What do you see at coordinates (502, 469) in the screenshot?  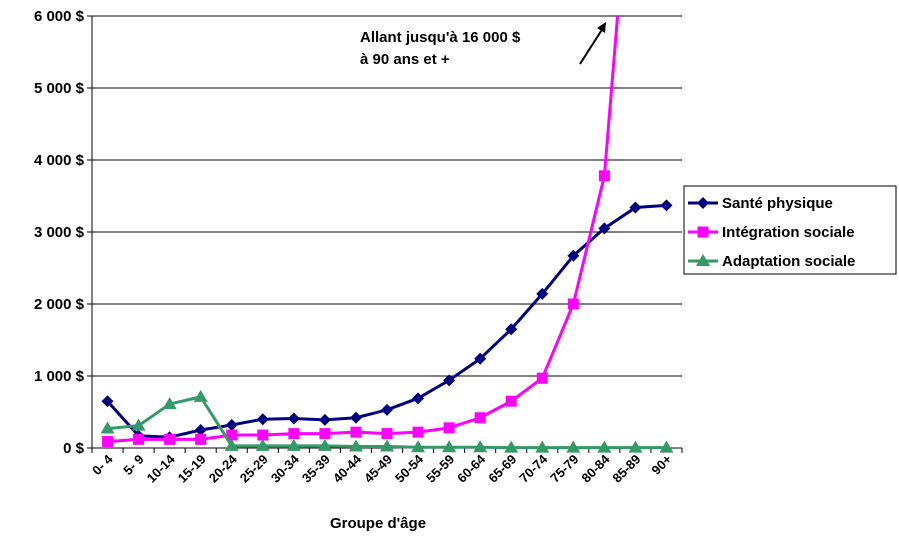 I see `x-tick-label: 65-69` at bounding box center [502, 469].